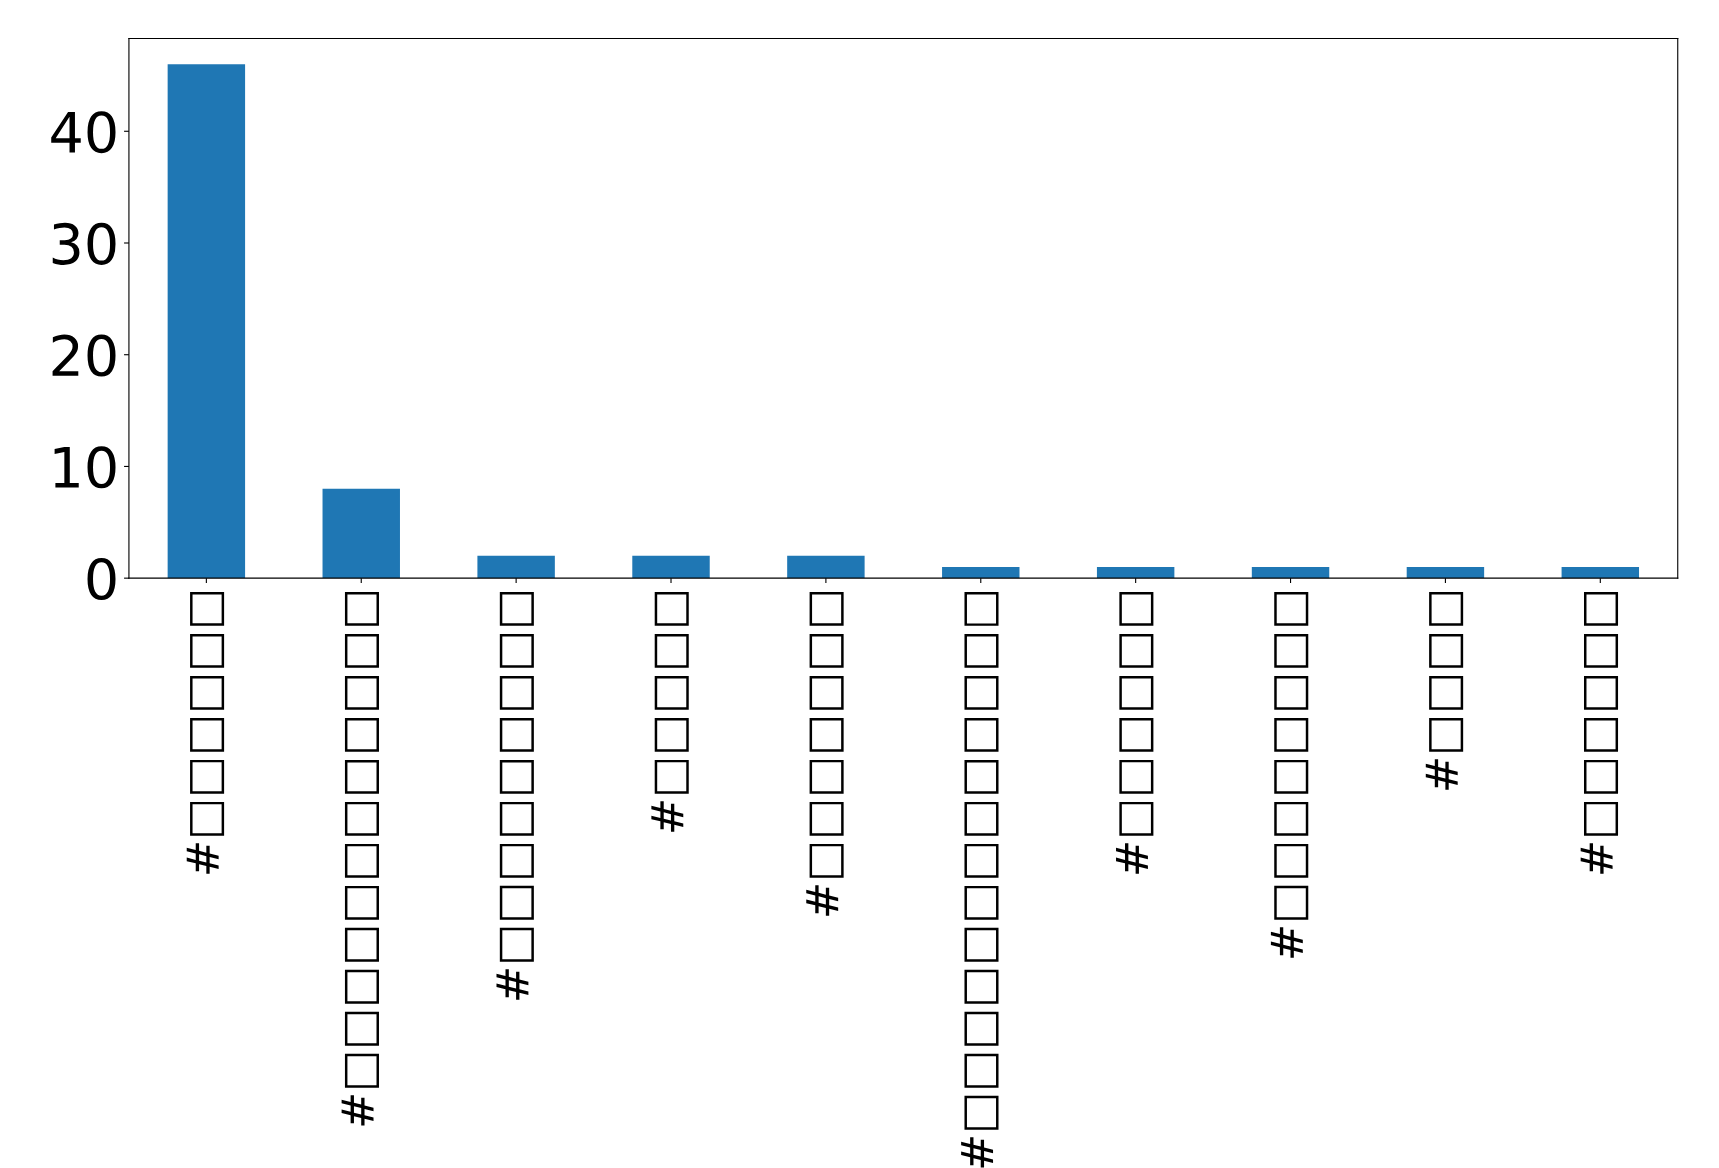 Image resolution: width=1719 pixels, height=1168 pixels. I want to click on x-tick-label: #□□□□, so click(1444, 690).